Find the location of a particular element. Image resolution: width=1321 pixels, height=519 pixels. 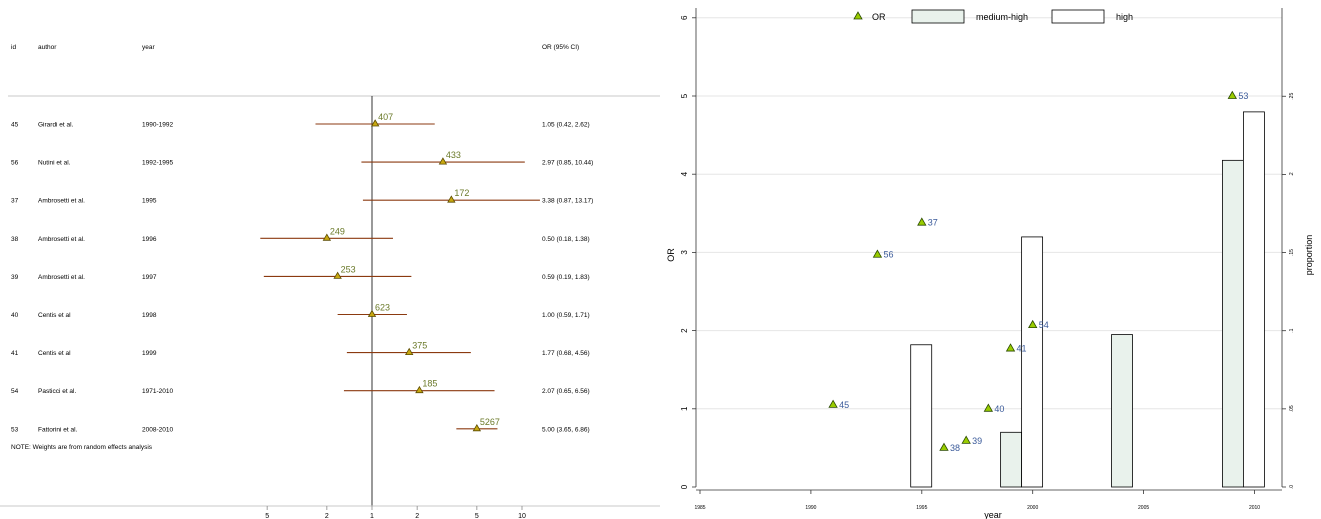

legend-high-swatch is located at coordinates (1078, 16).